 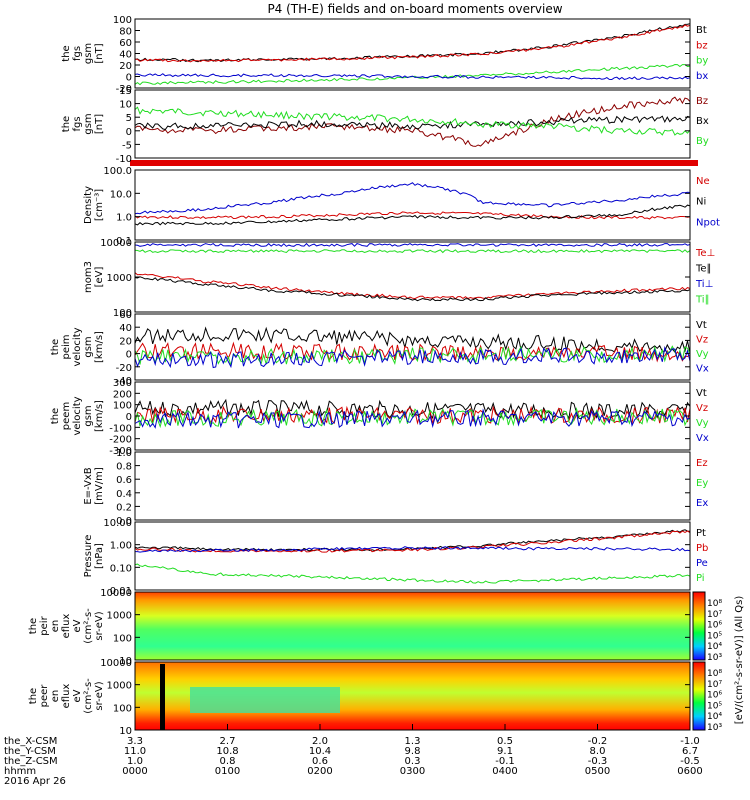 What do you see at coordinates (320, 741) in the screenshot?
I see `footer-value: 2.0` at bounding box center [320, 741].